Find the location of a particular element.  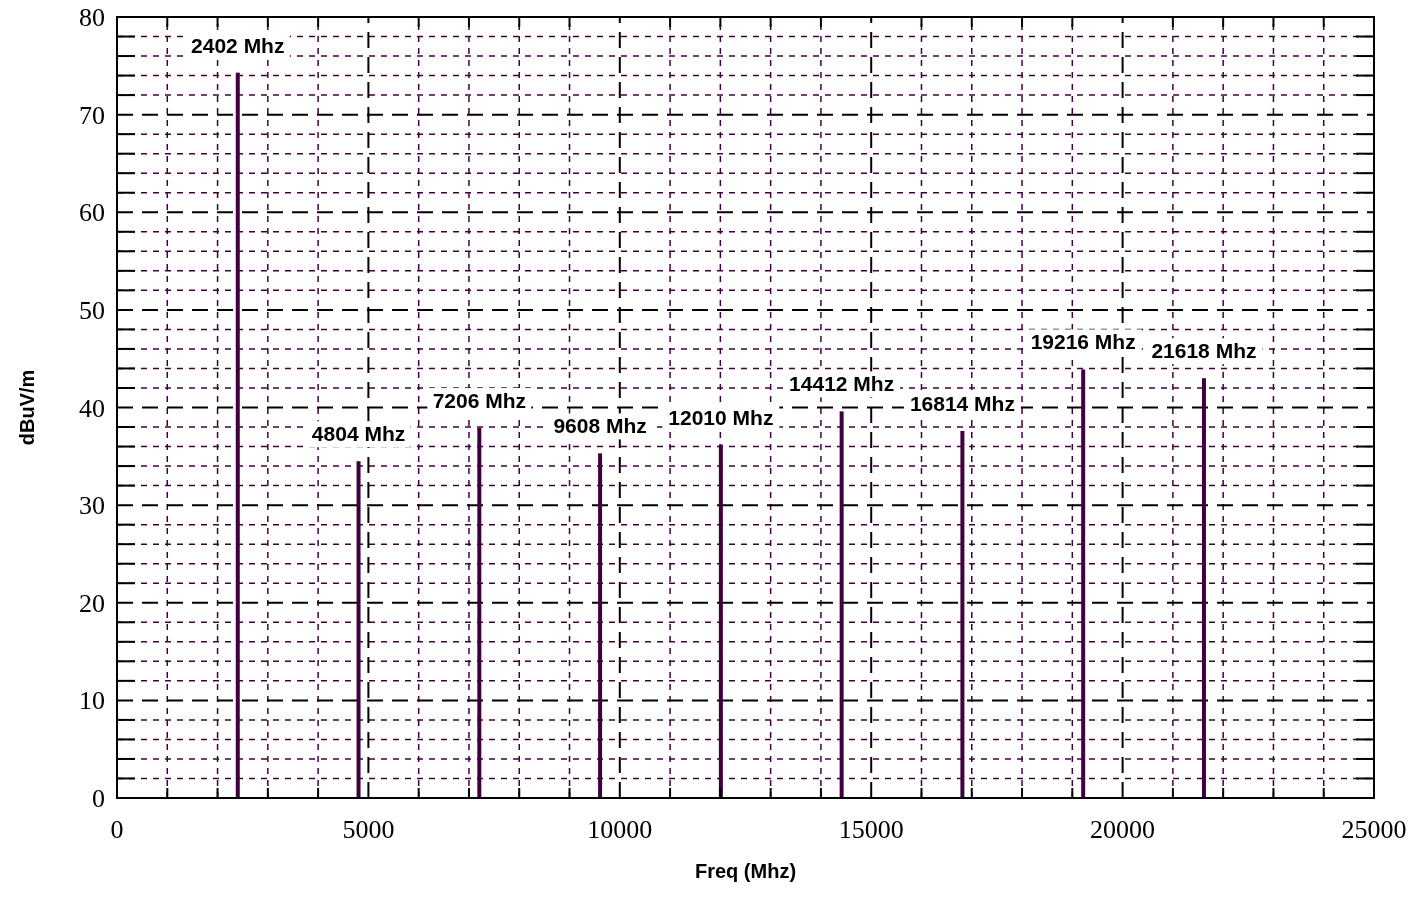

x-tick-label: 10000 is located at coordinates (620, 829).